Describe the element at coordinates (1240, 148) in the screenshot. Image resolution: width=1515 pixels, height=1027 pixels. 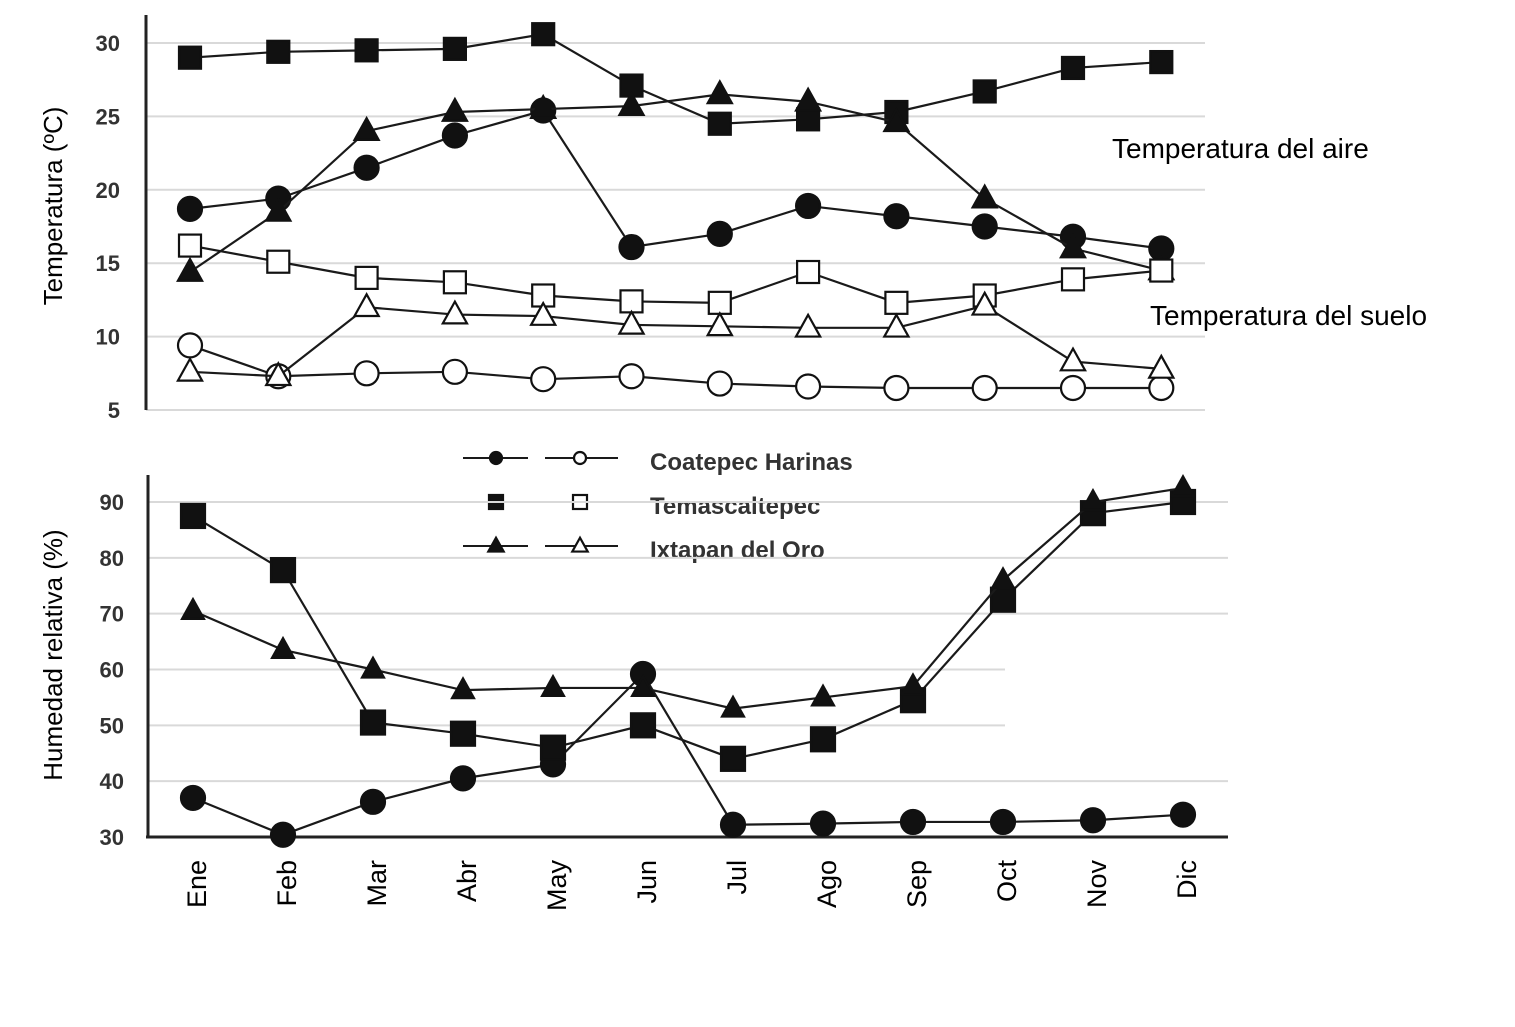
I see `annotation-air-temperature: Temperatura del aire` at that location.